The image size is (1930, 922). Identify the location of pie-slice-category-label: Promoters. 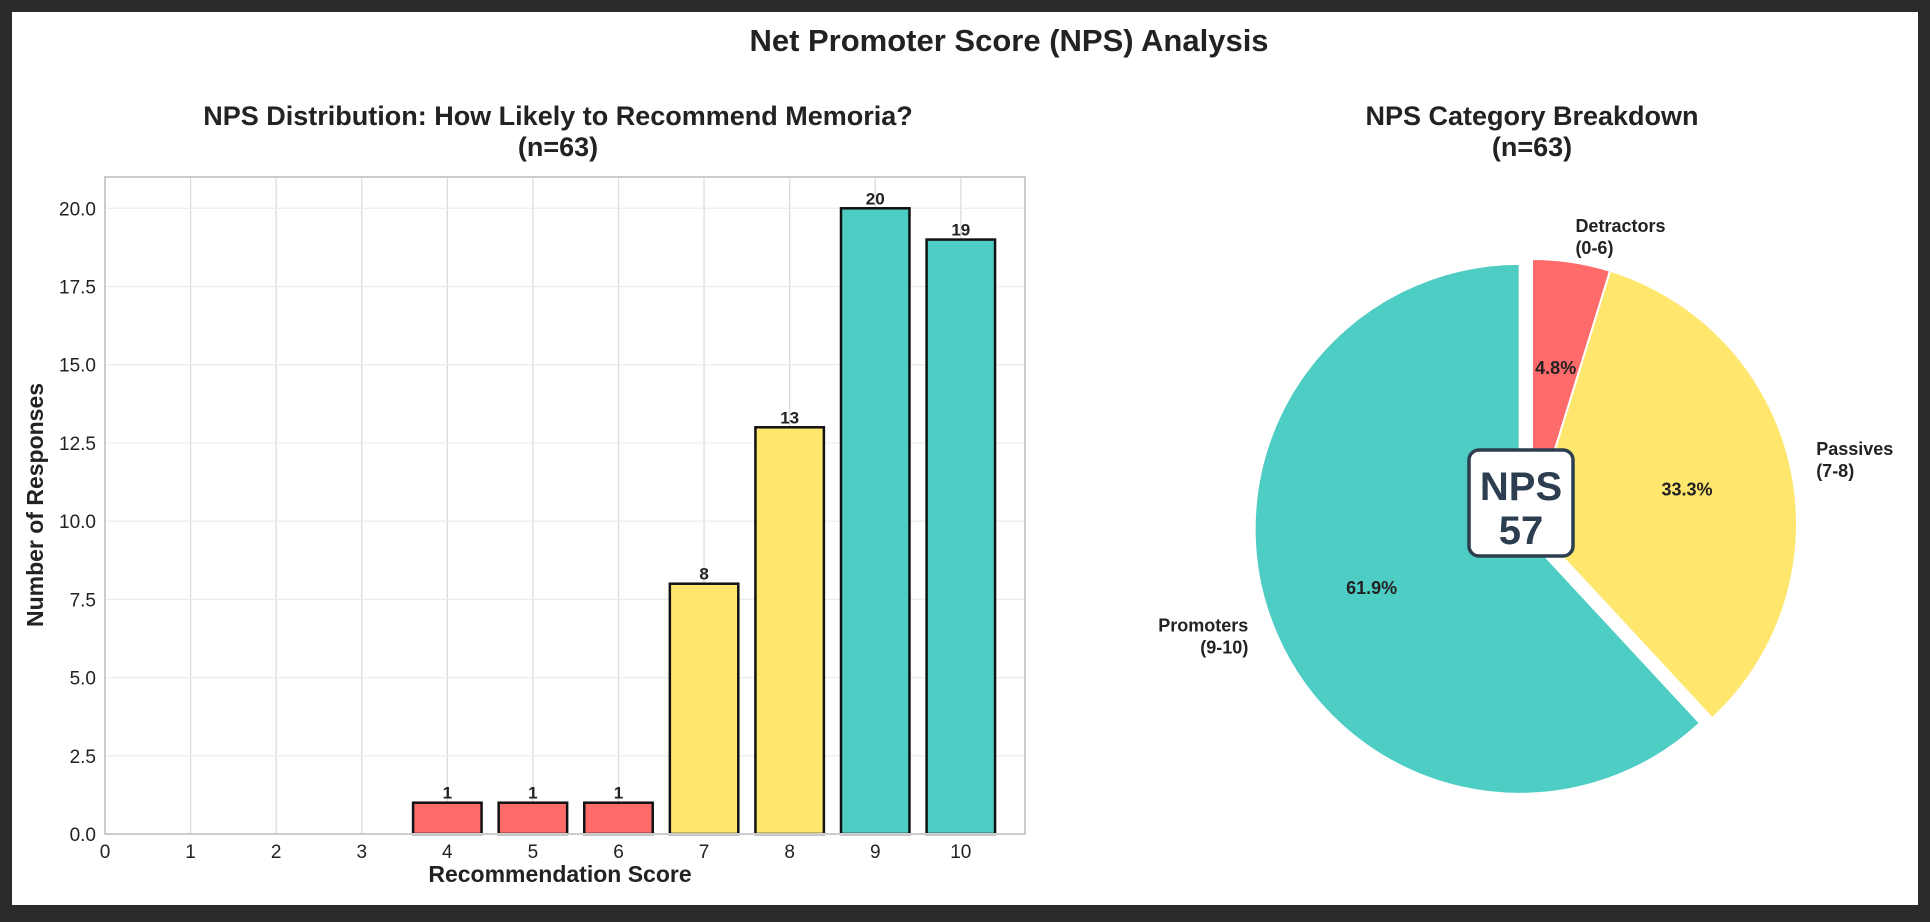
(1203, 625).